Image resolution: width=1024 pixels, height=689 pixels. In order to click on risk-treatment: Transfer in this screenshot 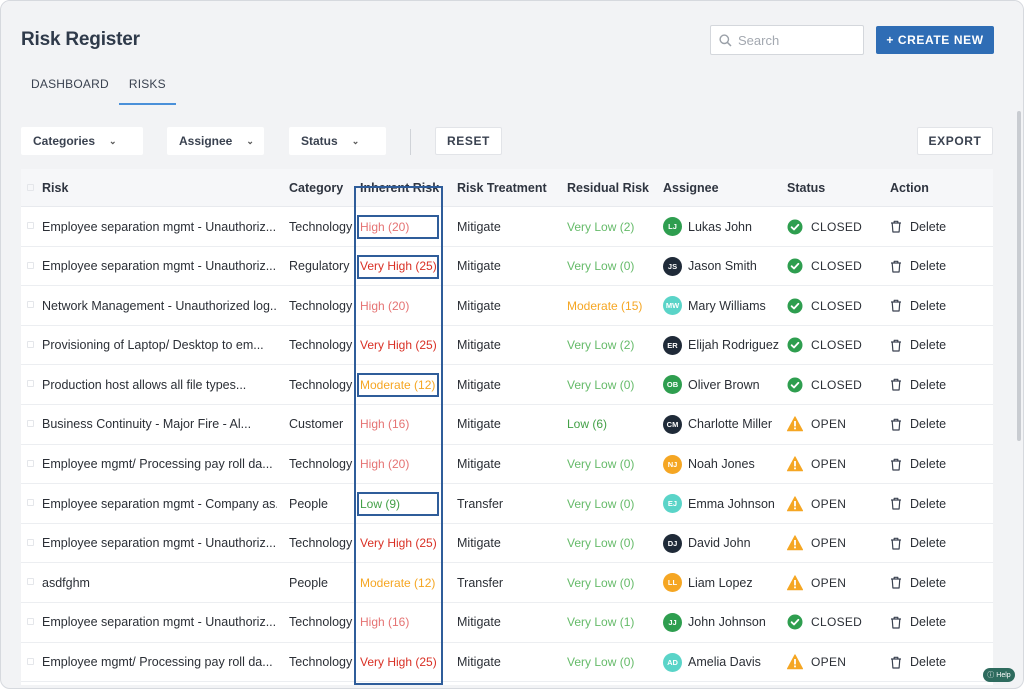, I will do `click(480, 582)`.